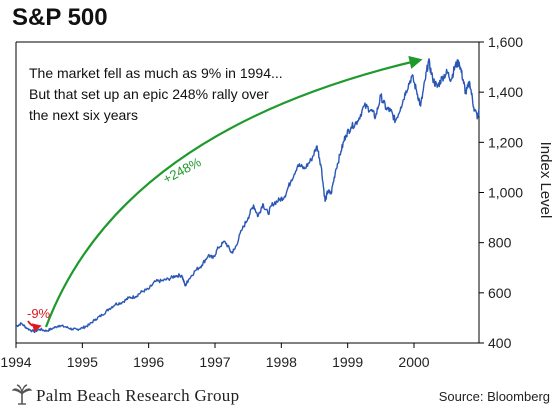  What do you see at coordinates (15, 362) in the screenshot?
I see `x-tick-label: 1994` at bounding box center [15, 362].